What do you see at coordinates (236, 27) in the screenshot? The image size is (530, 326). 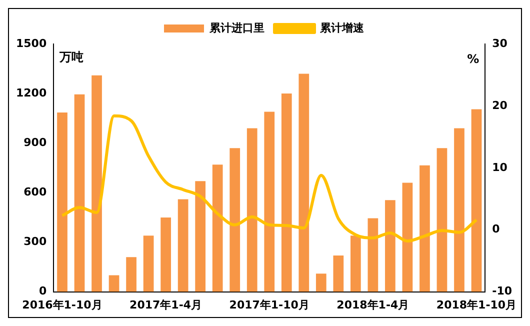 I see `legend-label: 累计进口里` at bounding box center [236, 27].